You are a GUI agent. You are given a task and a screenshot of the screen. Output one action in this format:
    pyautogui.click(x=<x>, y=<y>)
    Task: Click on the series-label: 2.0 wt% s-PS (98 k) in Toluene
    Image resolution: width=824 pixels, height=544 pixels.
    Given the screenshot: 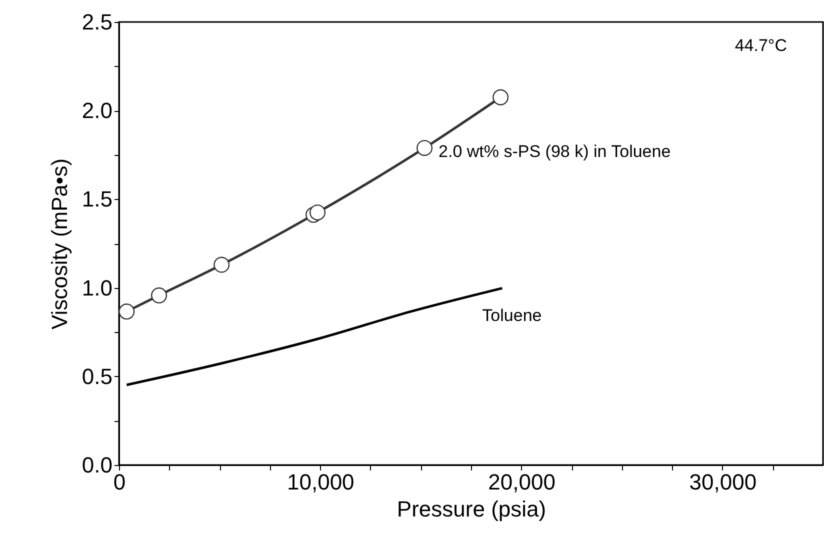 What is the action you would take?
    pyautogui.click(x=554, y=151)
    